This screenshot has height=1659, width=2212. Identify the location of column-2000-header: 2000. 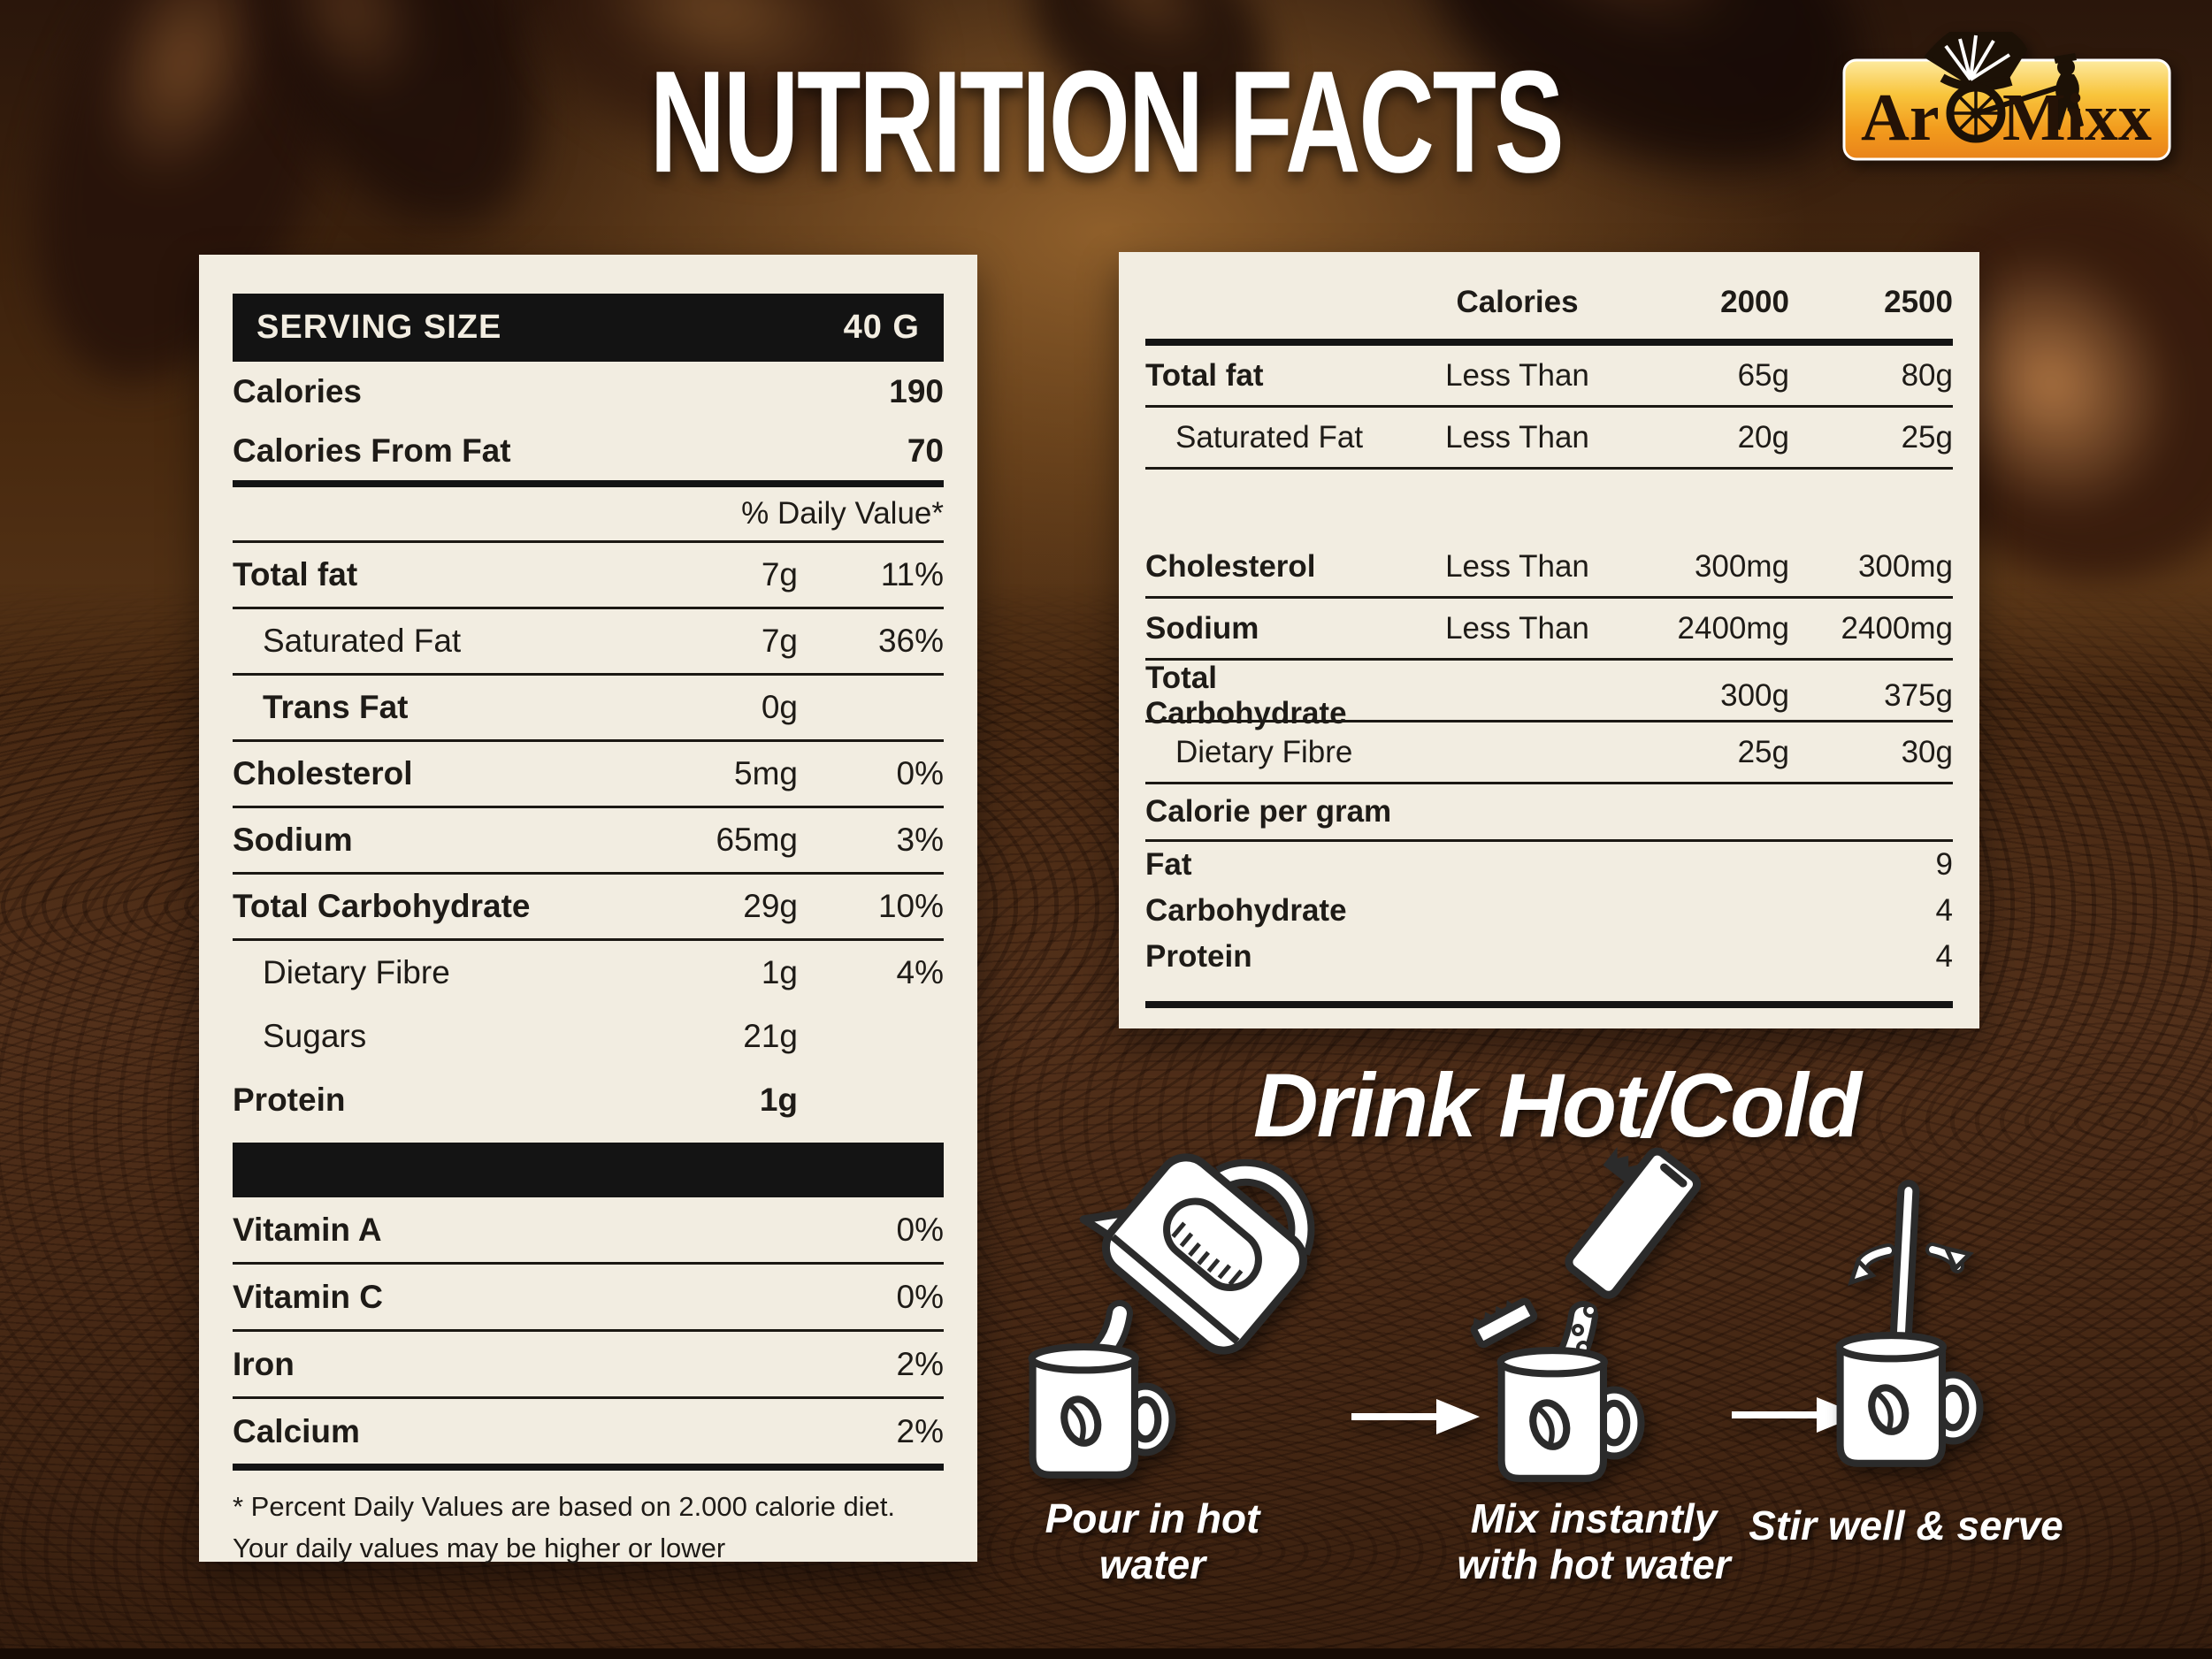
(1754, 302).